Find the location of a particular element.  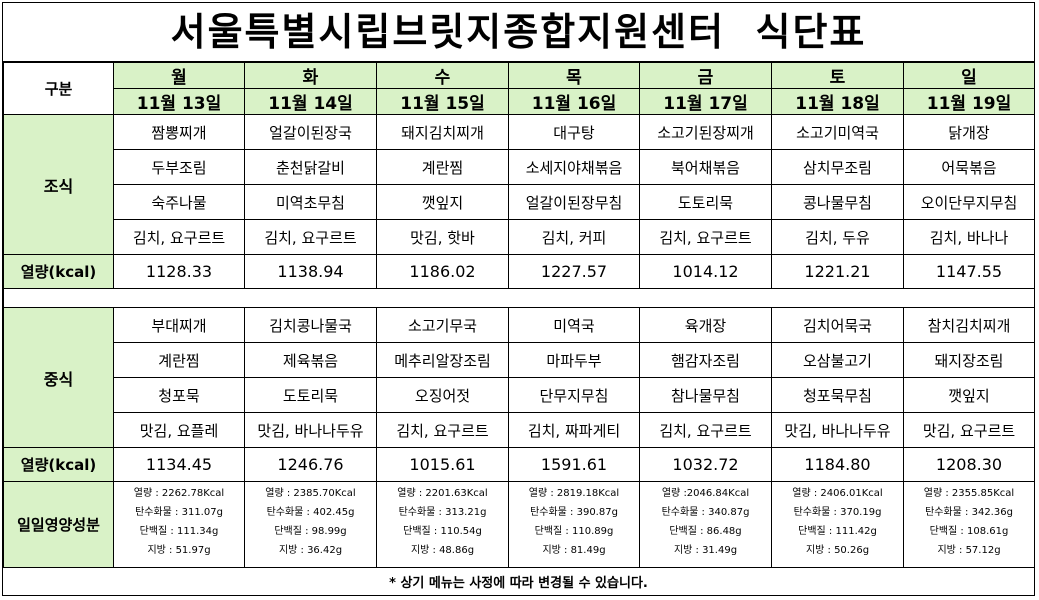

menu-item: 맛김, 요플레 is located at coordinates (179, 430).